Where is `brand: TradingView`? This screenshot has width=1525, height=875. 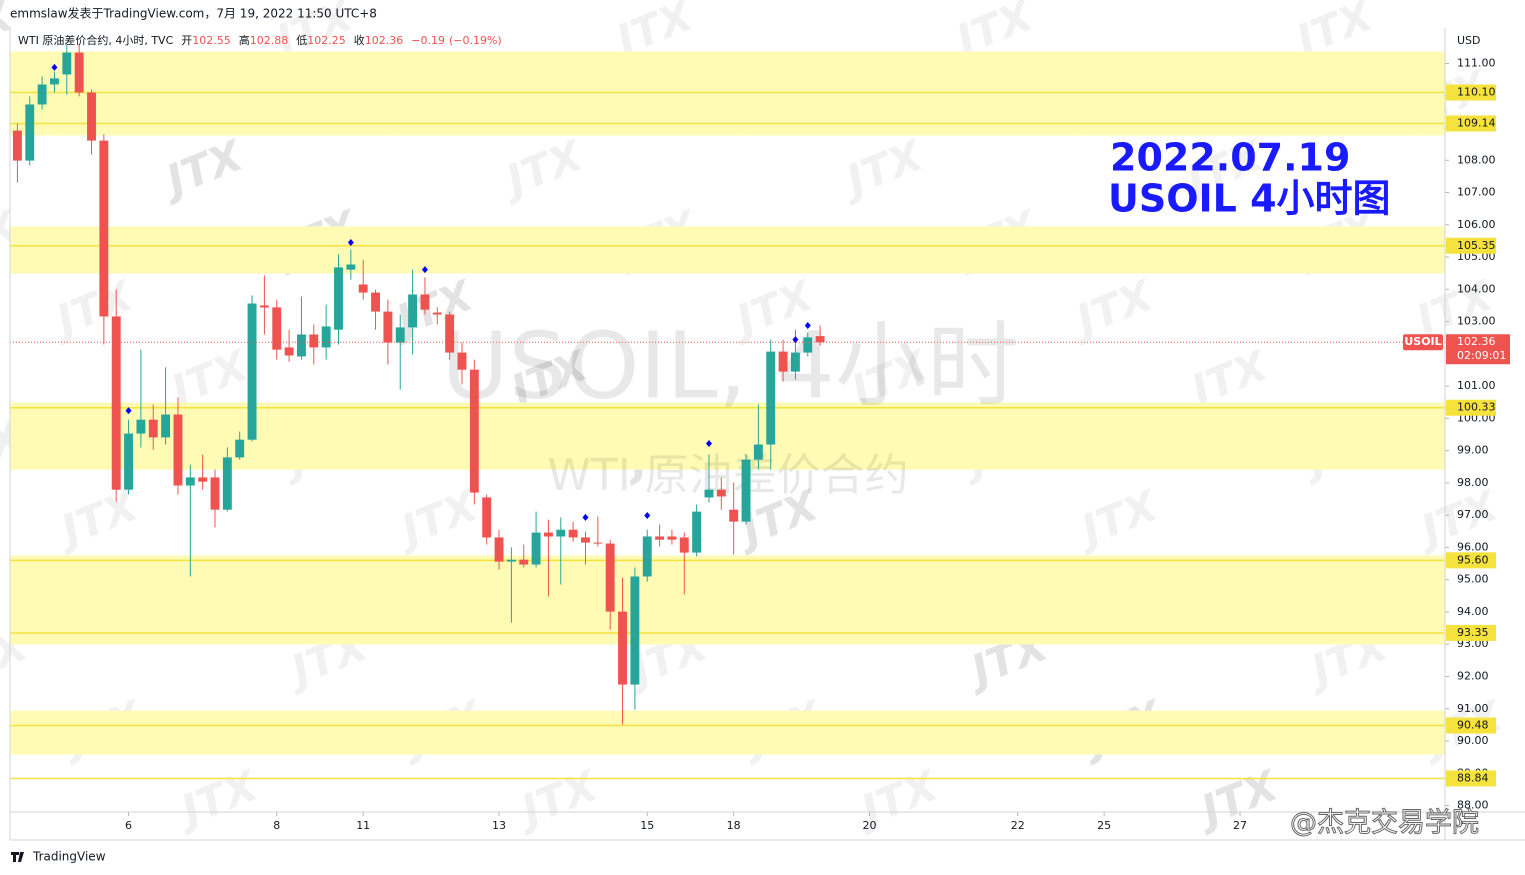
brand: TradingView is located at coordinates (69, 857).